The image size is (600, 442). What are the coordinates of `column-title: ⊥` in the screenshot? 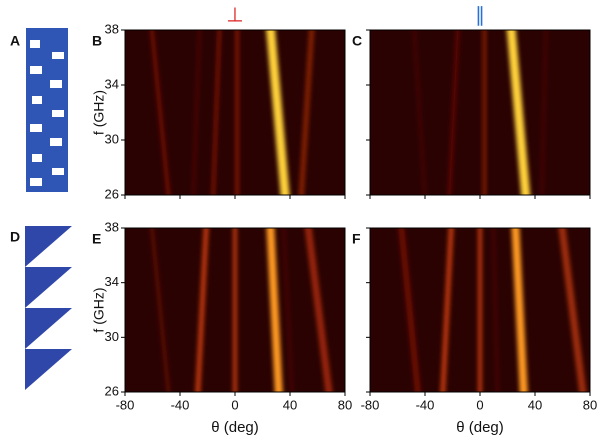 It's located at (234, 15).